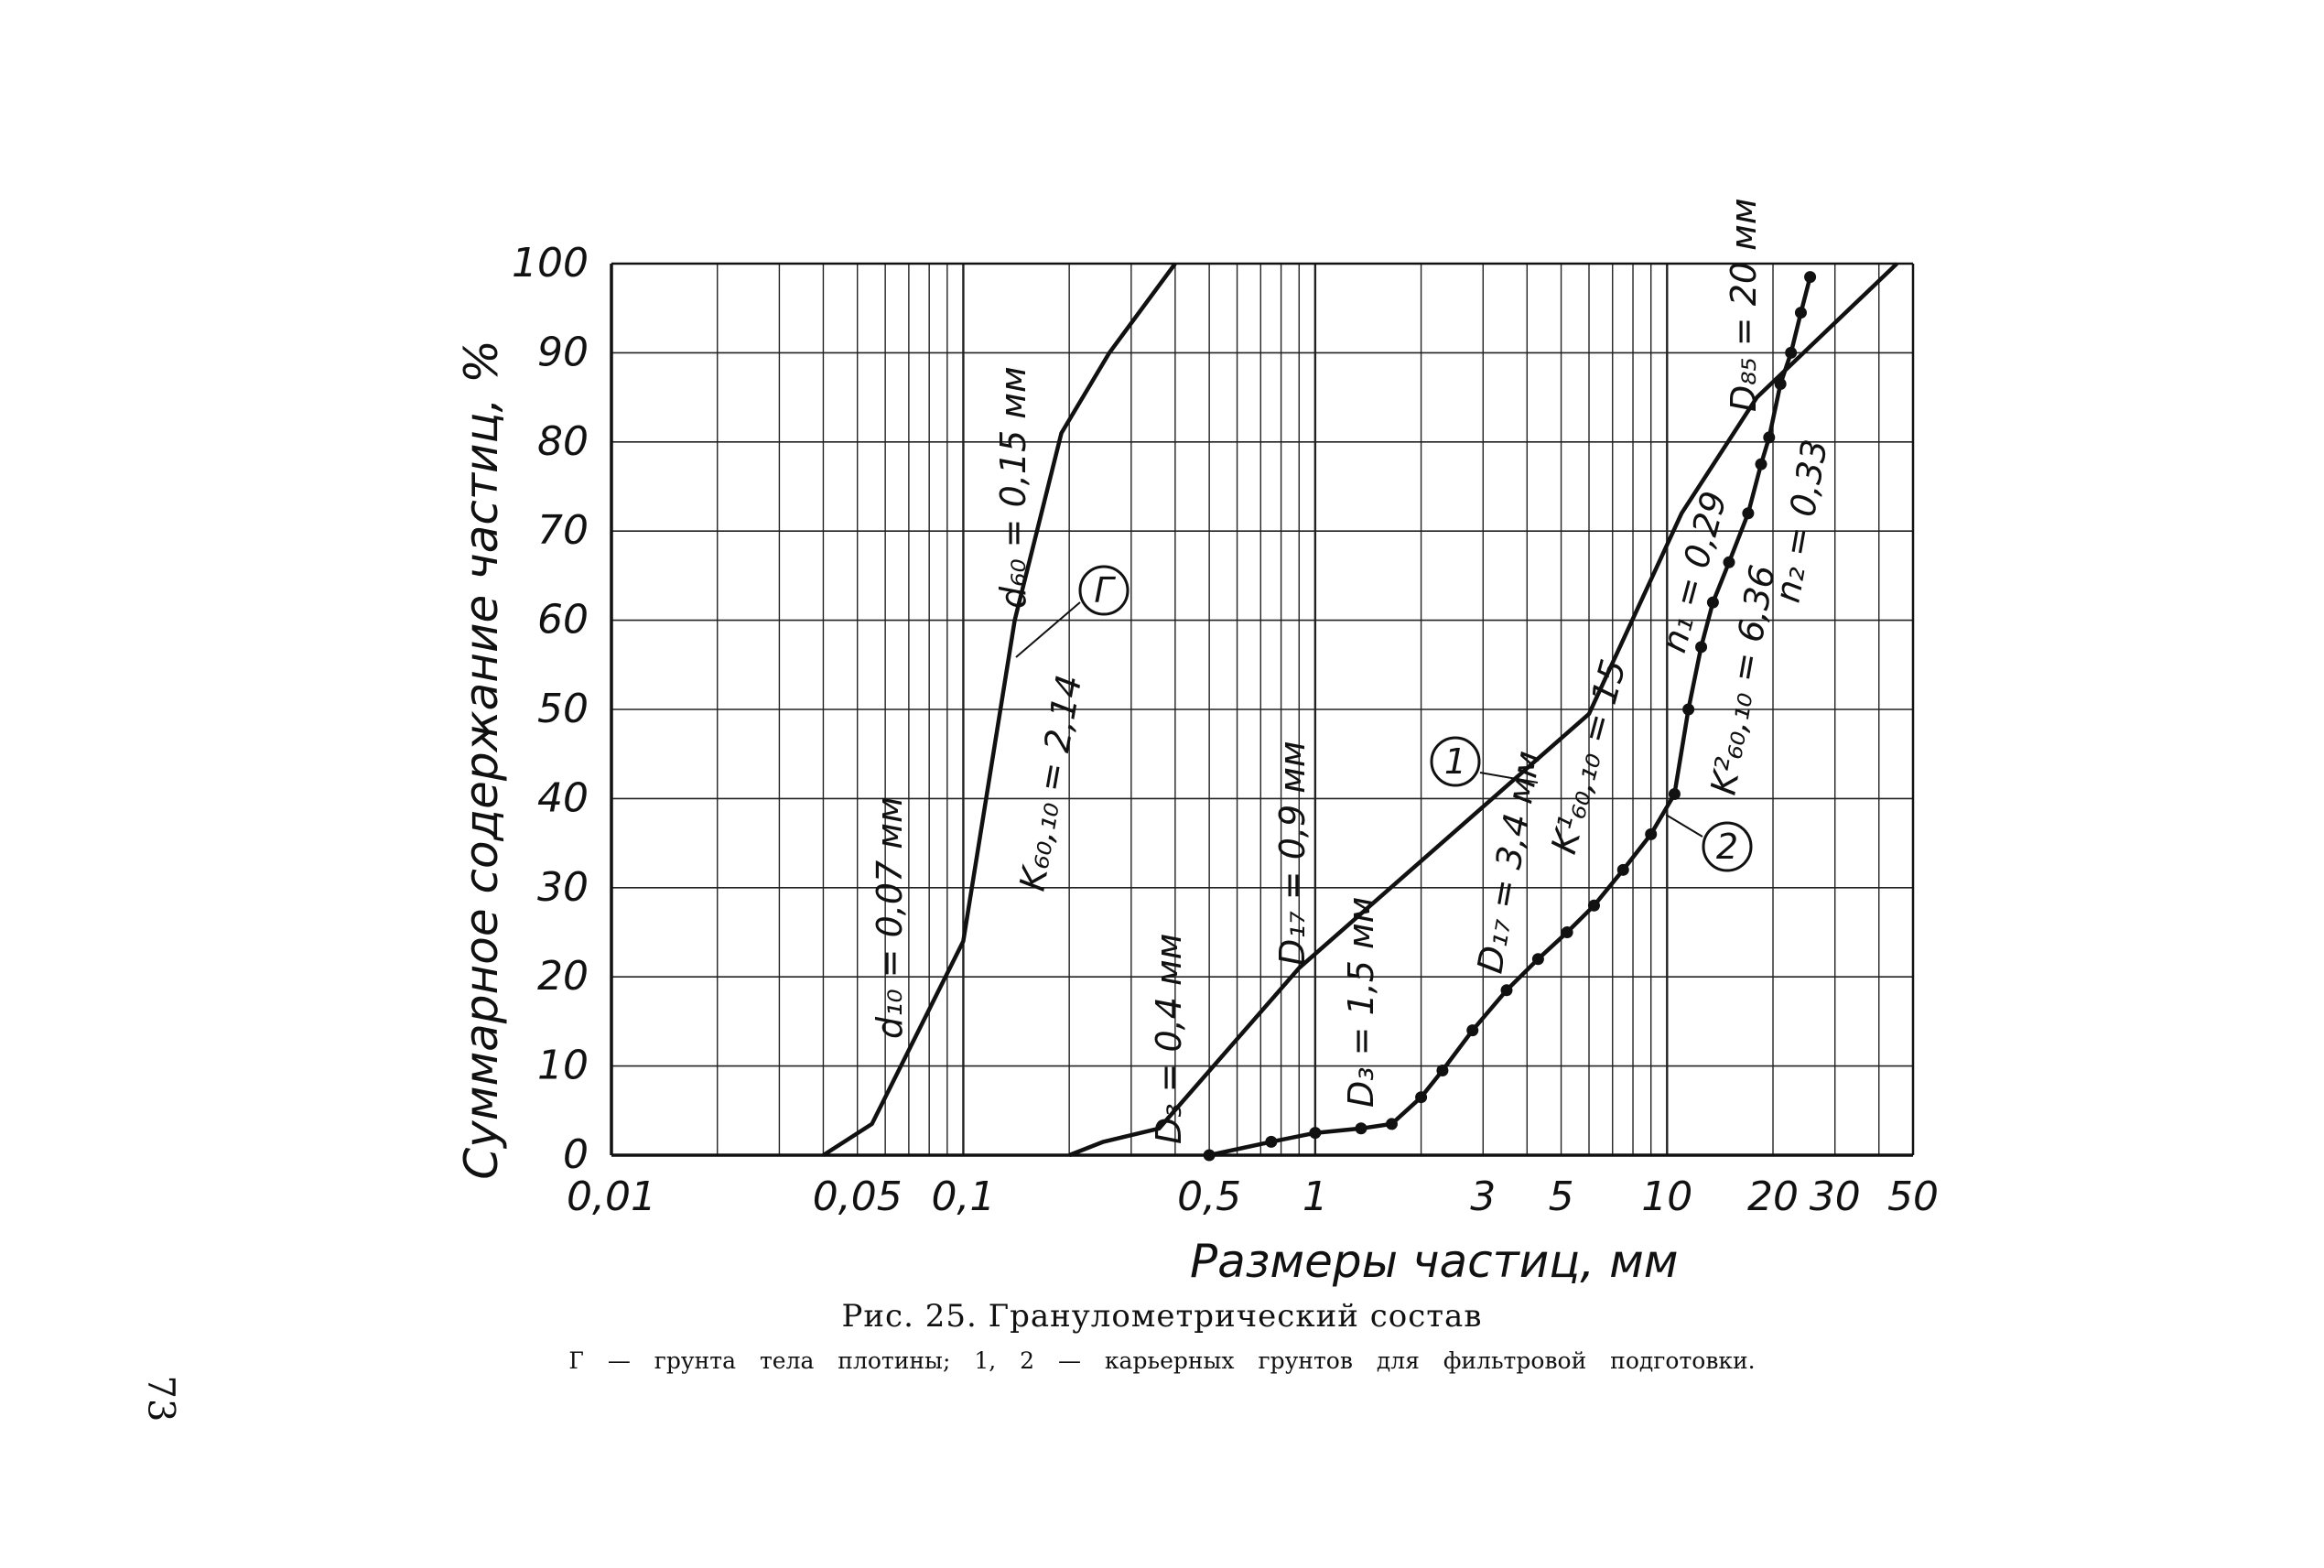 The image size is (2324, 1568). Describe the element at coordinates (1169, 1039) in the screenshot. I see `annotation-label: D₃ = 0,4 мм` at that location.